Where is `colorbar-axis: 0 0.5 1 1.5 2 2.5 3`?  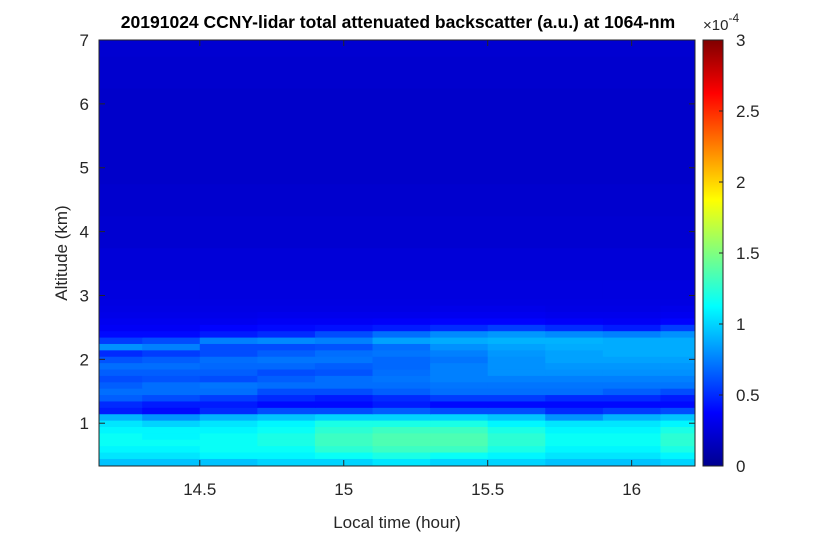
colorbar-axis: 0 0.5 1 1.5 2 2.5 3 is located at coordinates (739, 253).